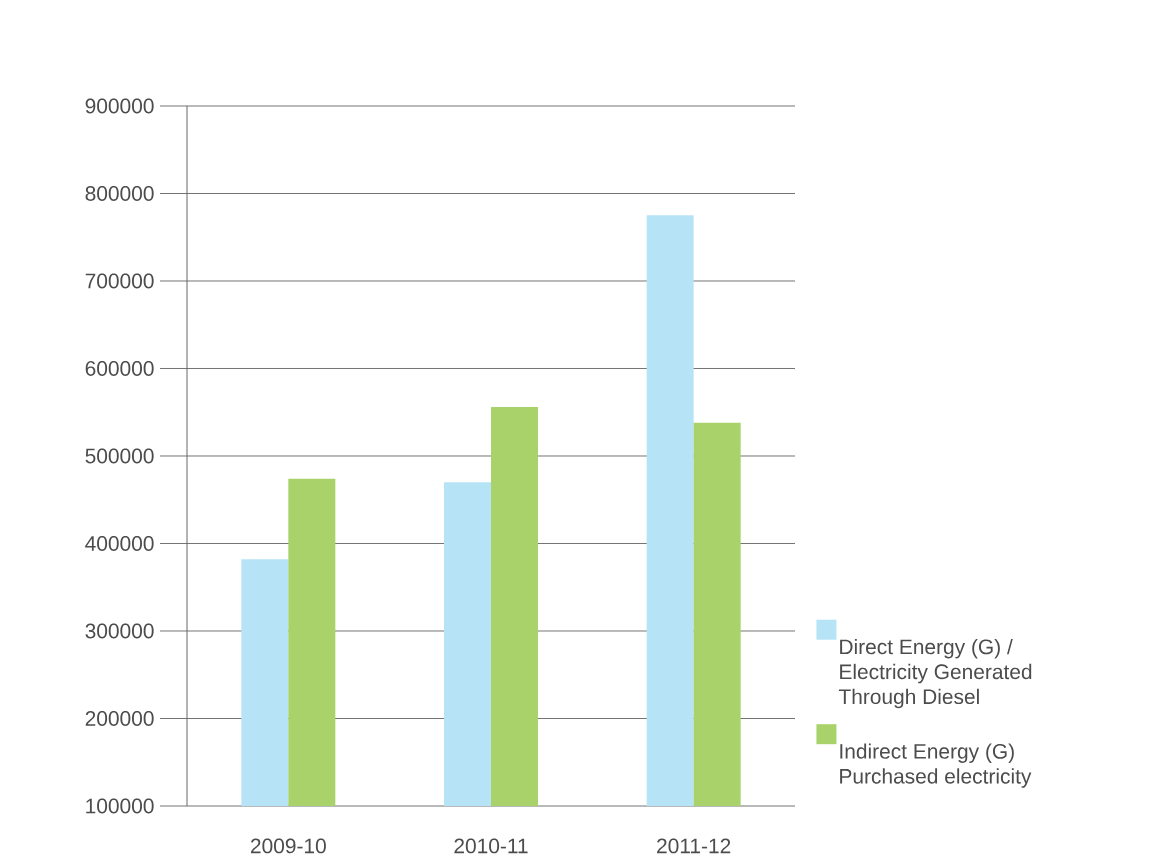 This screenshot has width=1168, height=867. Describe the element at coordinates (491, 846) in the screenshot. I see `x-tick-label: 2010-11` at that location.